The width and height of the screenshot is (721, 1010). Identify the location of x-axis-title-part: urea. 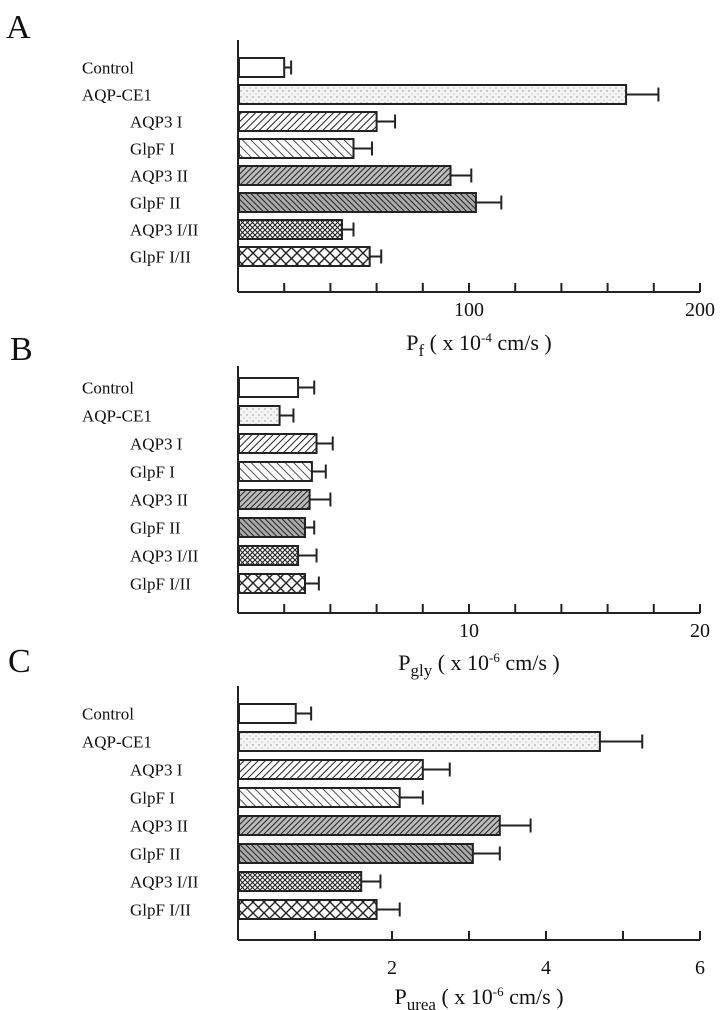
(422, 1002).